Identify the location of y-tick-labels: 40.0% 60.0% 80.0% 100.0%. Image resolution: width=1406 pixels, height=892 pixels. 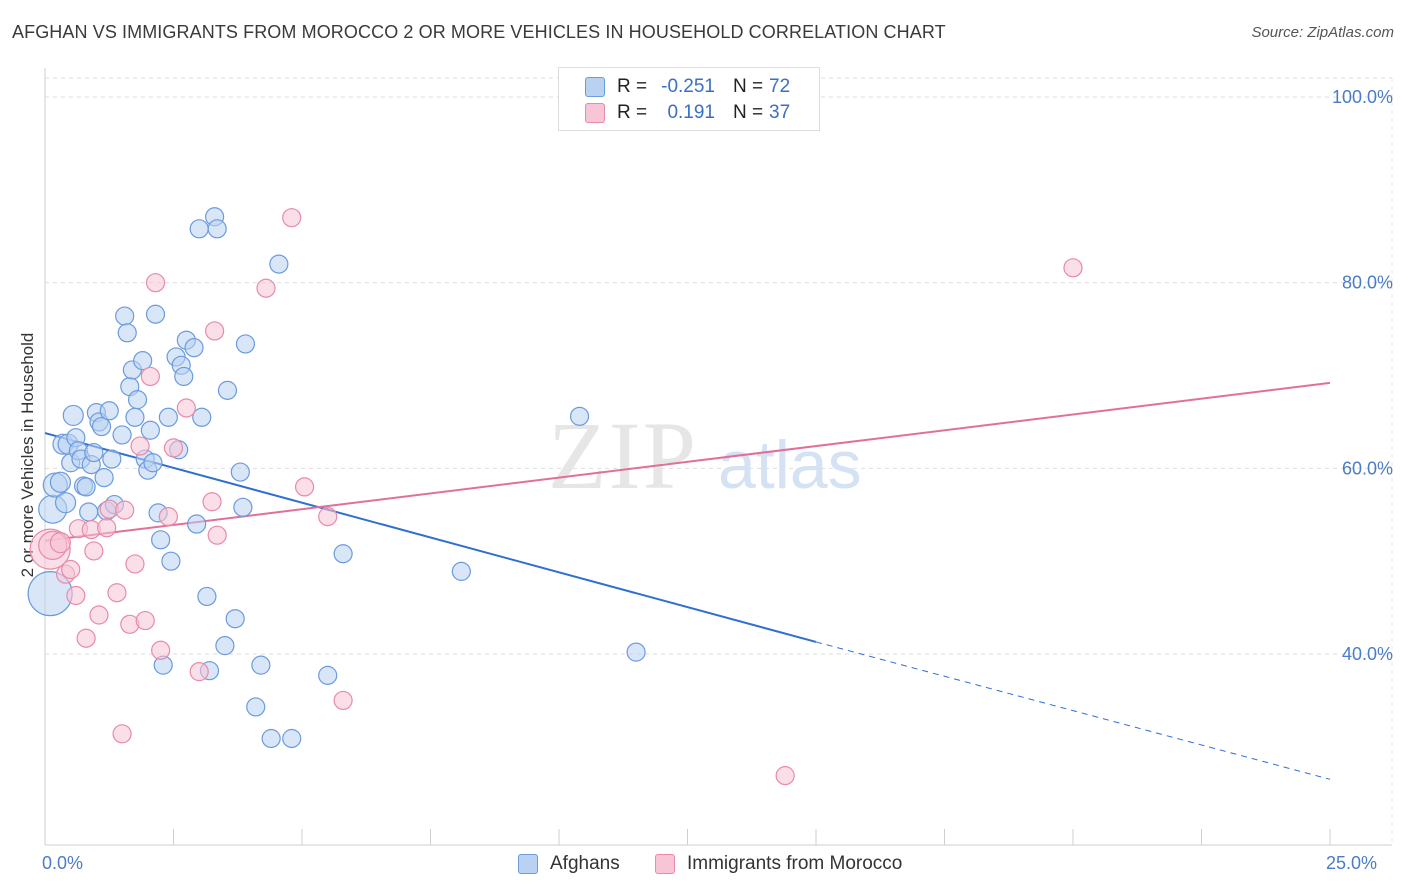
(1362, 375).